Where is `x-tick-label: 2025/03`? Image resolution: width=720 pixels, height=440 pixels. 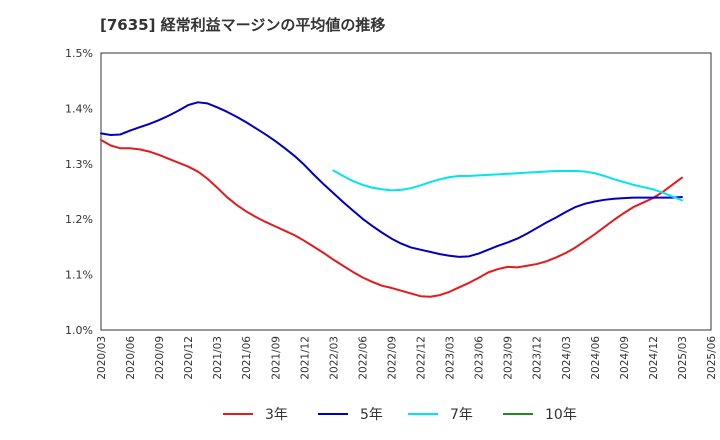 x-tick-label: 2025/03 is located at coordinates (683, 358).